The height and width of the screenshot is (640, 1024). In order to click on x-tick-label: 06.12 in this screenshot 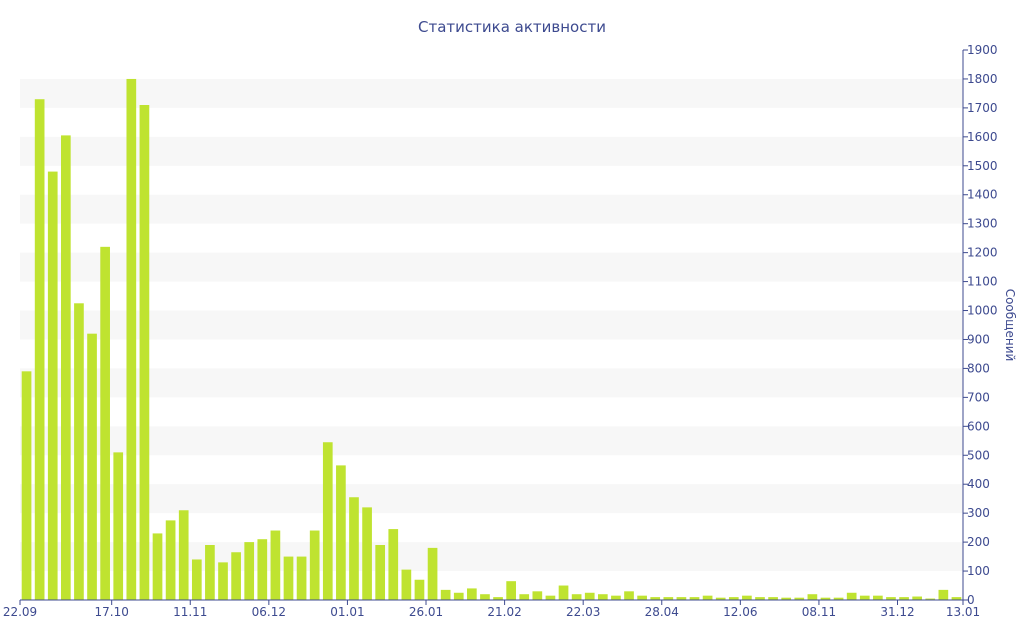, I will do `click(269, 612)`.